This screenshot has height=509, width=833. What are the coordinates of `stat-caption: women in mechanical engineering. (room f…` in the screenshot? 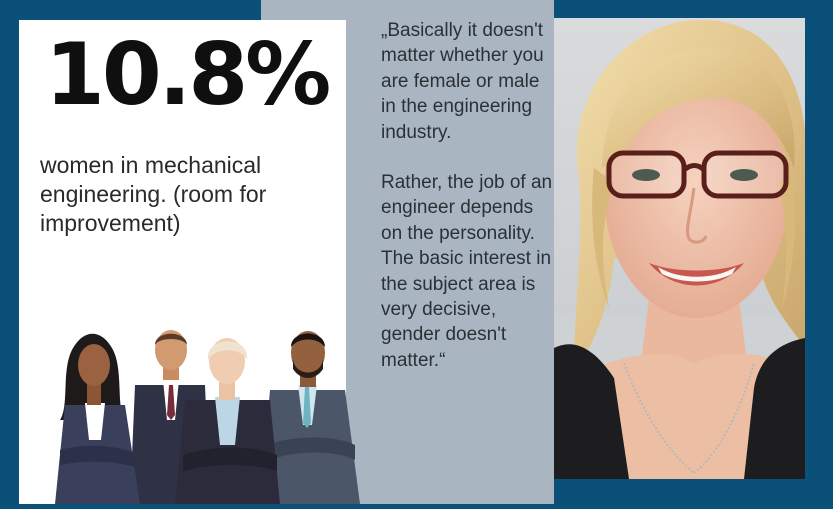 It's located at (153, 194).